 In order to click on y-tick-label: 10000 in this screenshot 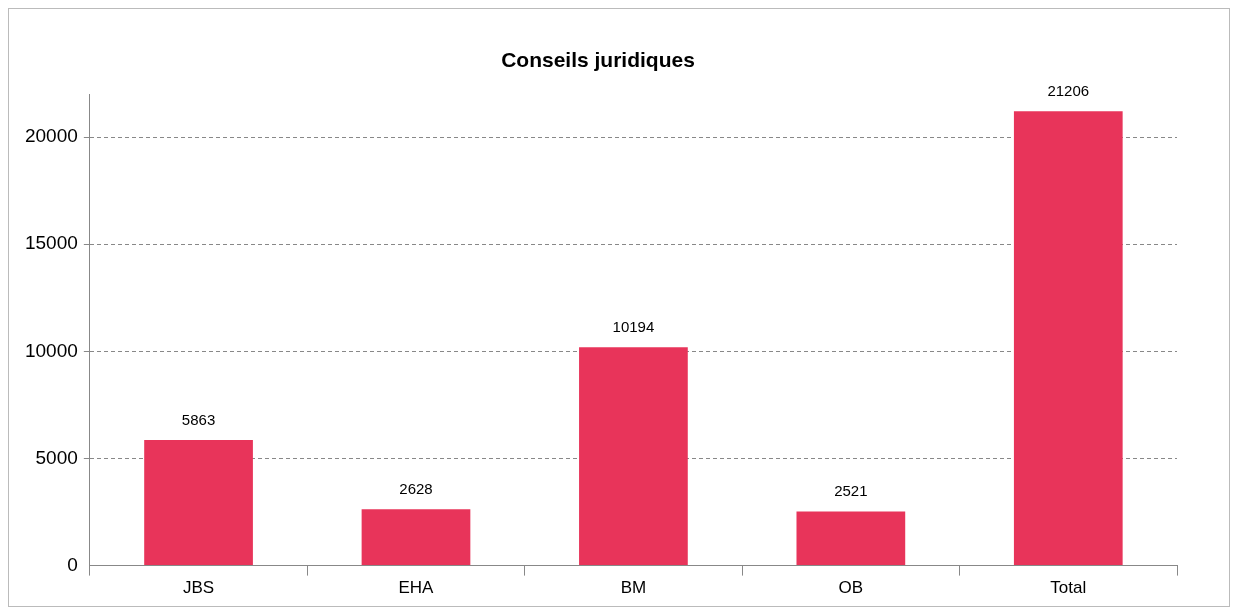, I will do `click(51, 350)`.